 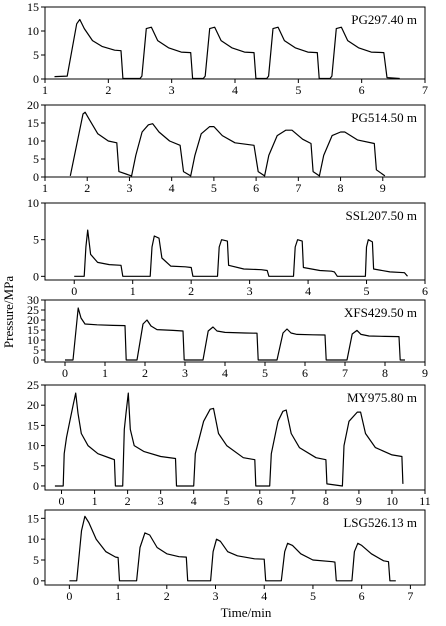 I want to click on panel-title: LSG526.13 m, so click(x=380, y=522).